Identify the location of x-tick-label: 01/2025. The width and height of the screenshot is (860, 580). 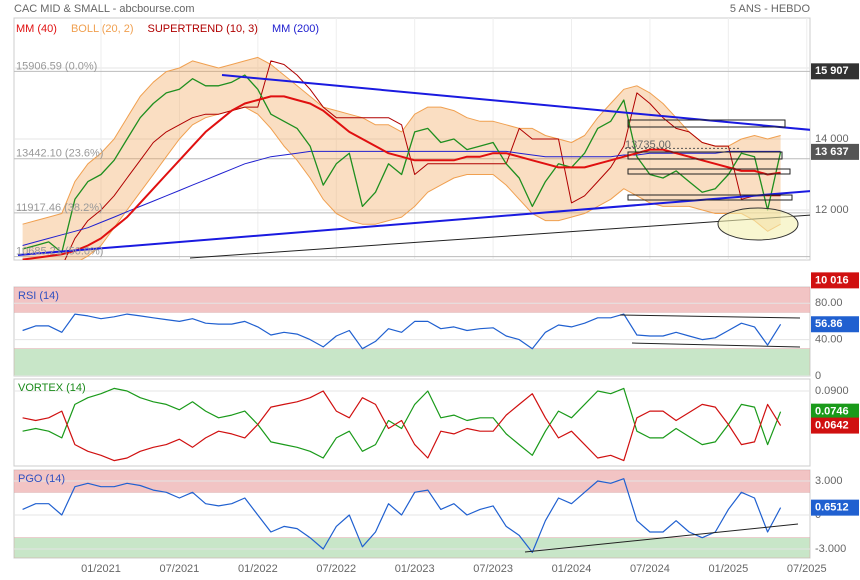
(728, 569).